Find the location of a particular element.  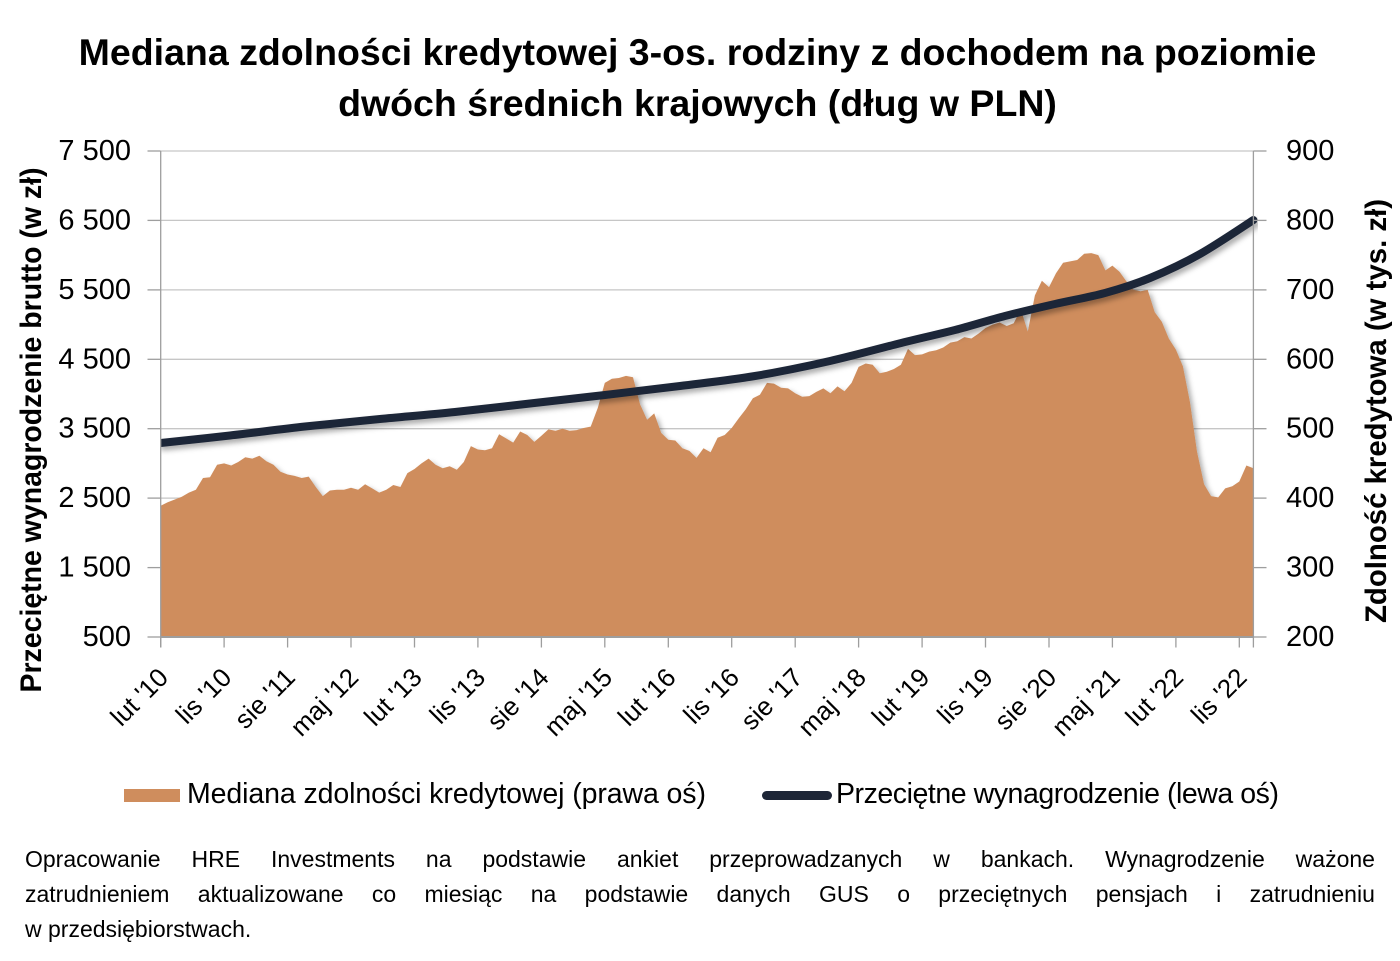

svg-text: lut '10 is located at coordinates (139, 697).